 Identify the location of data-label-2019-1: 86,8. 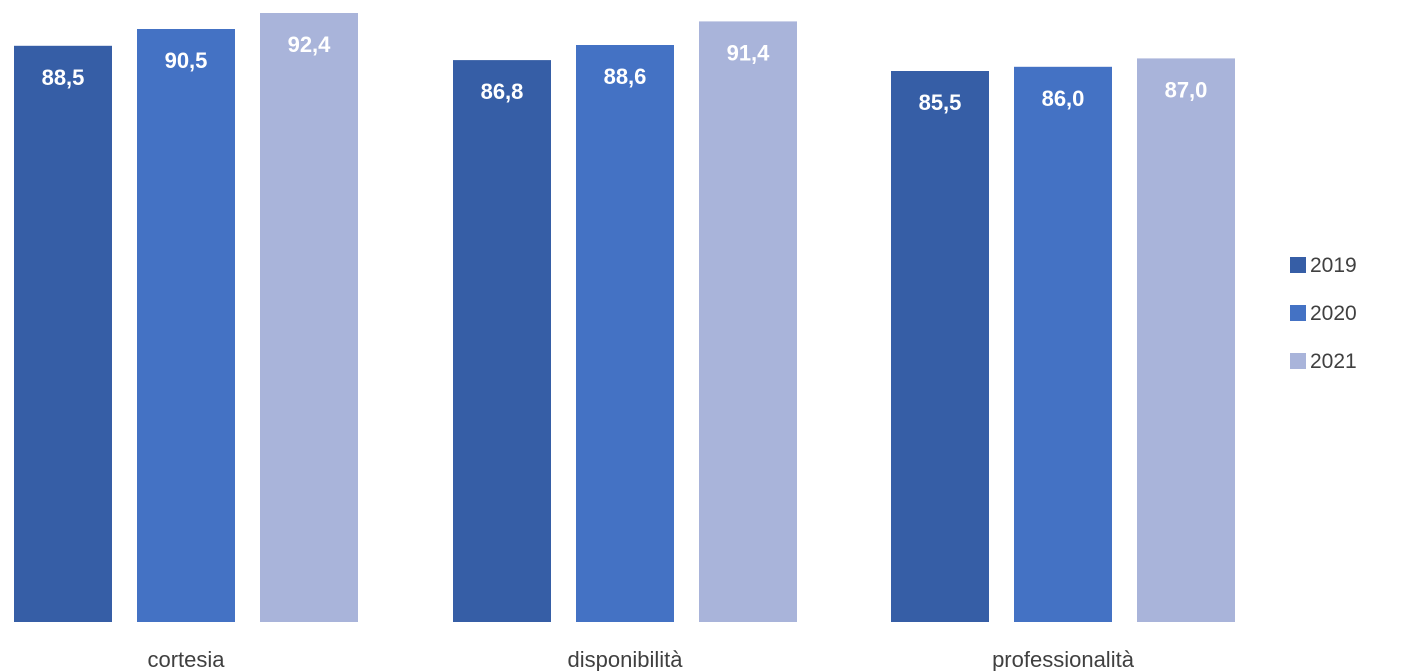
(502, 91).